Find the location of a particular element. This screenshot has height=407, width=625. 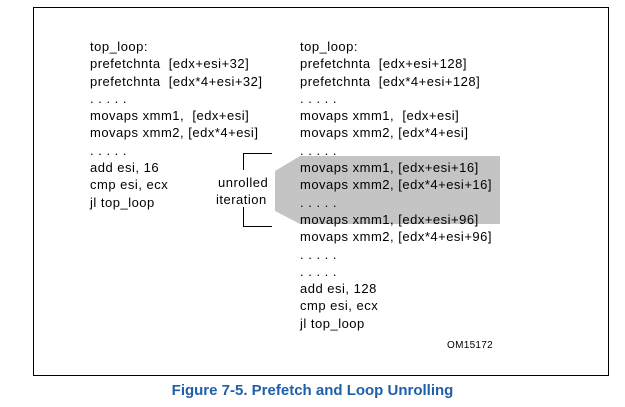

bracket-top is located at coordinates (257, 161).